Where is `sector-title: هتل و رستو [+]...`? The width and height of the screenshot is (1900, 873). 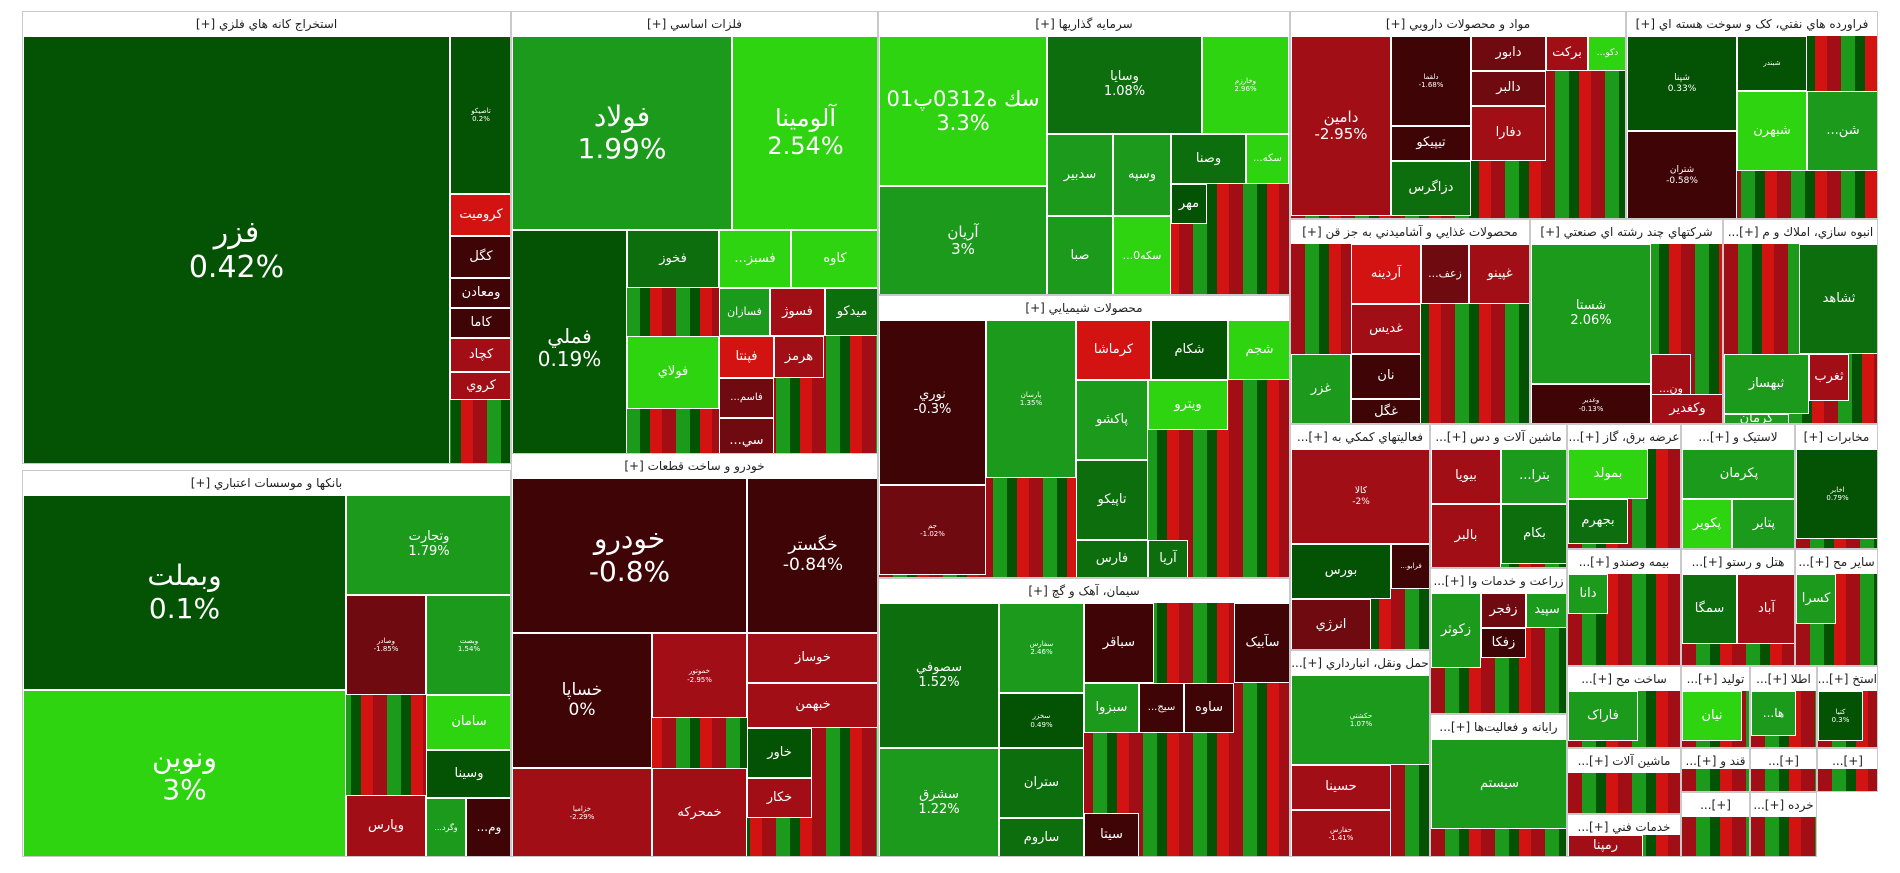 sector-title: هتل و رستو [+]... is located at coordinates (1738, 562).